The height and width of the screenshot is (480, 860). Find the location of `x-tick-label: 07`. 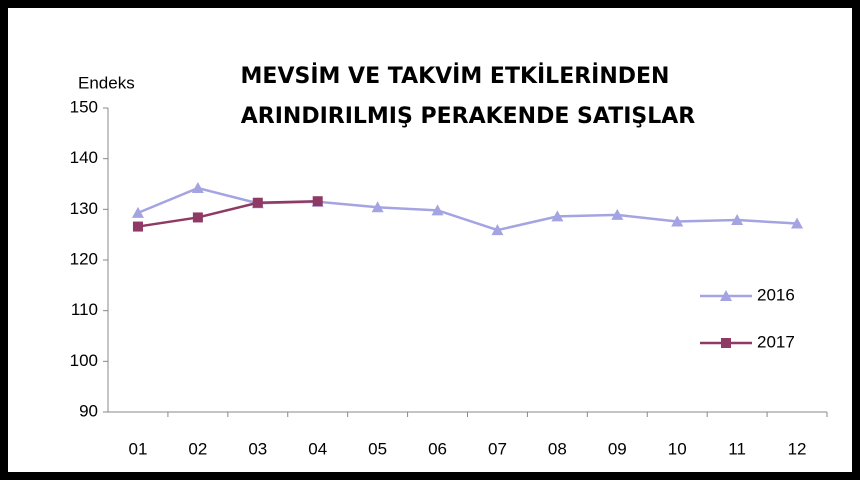

x-tick-label: 07 is located at coordinates (497, 448).